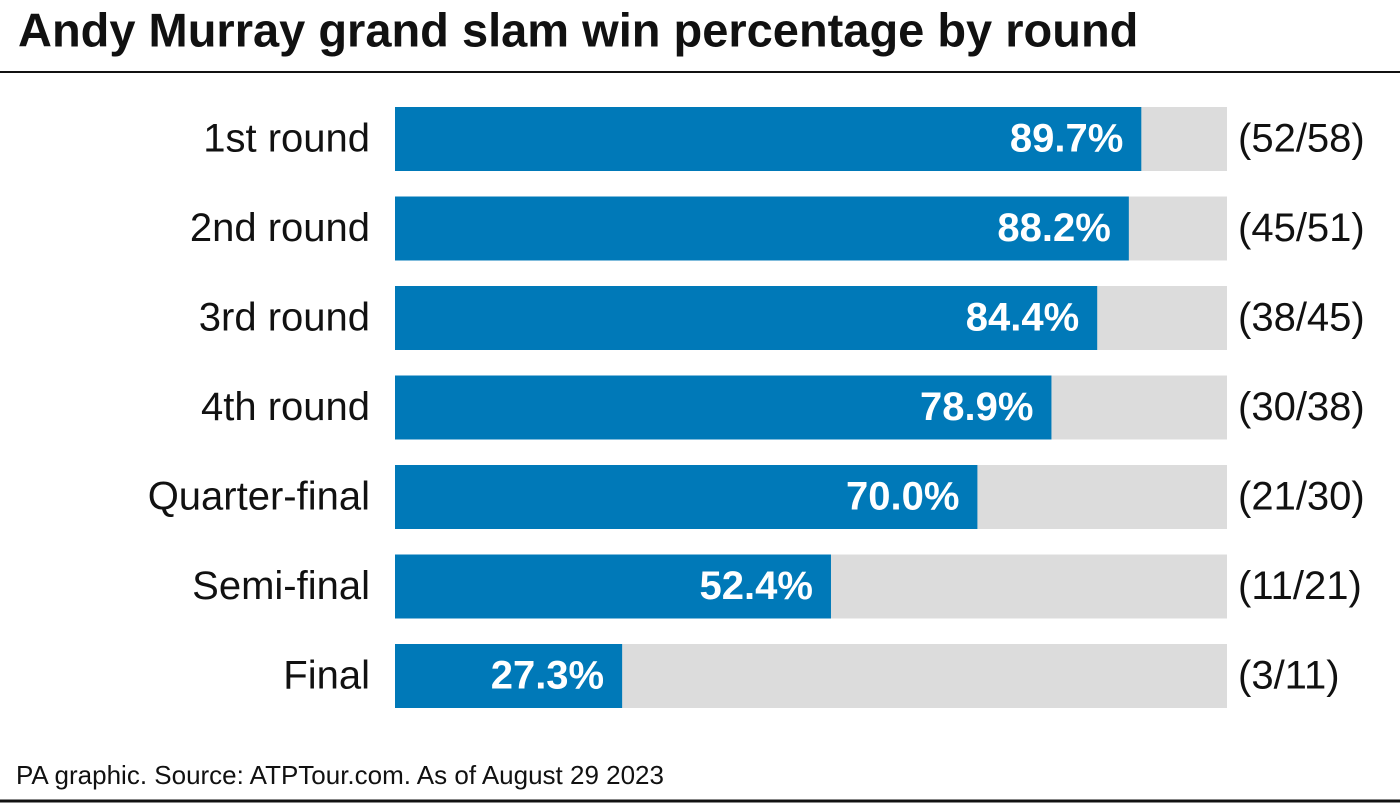 Image resolution: width=1400 pixels, height=805 pixels. What do you see at coordinates (902, 497) in the screenshot?
I see `value-label: 70.0%` at bounding box center [902, 497].